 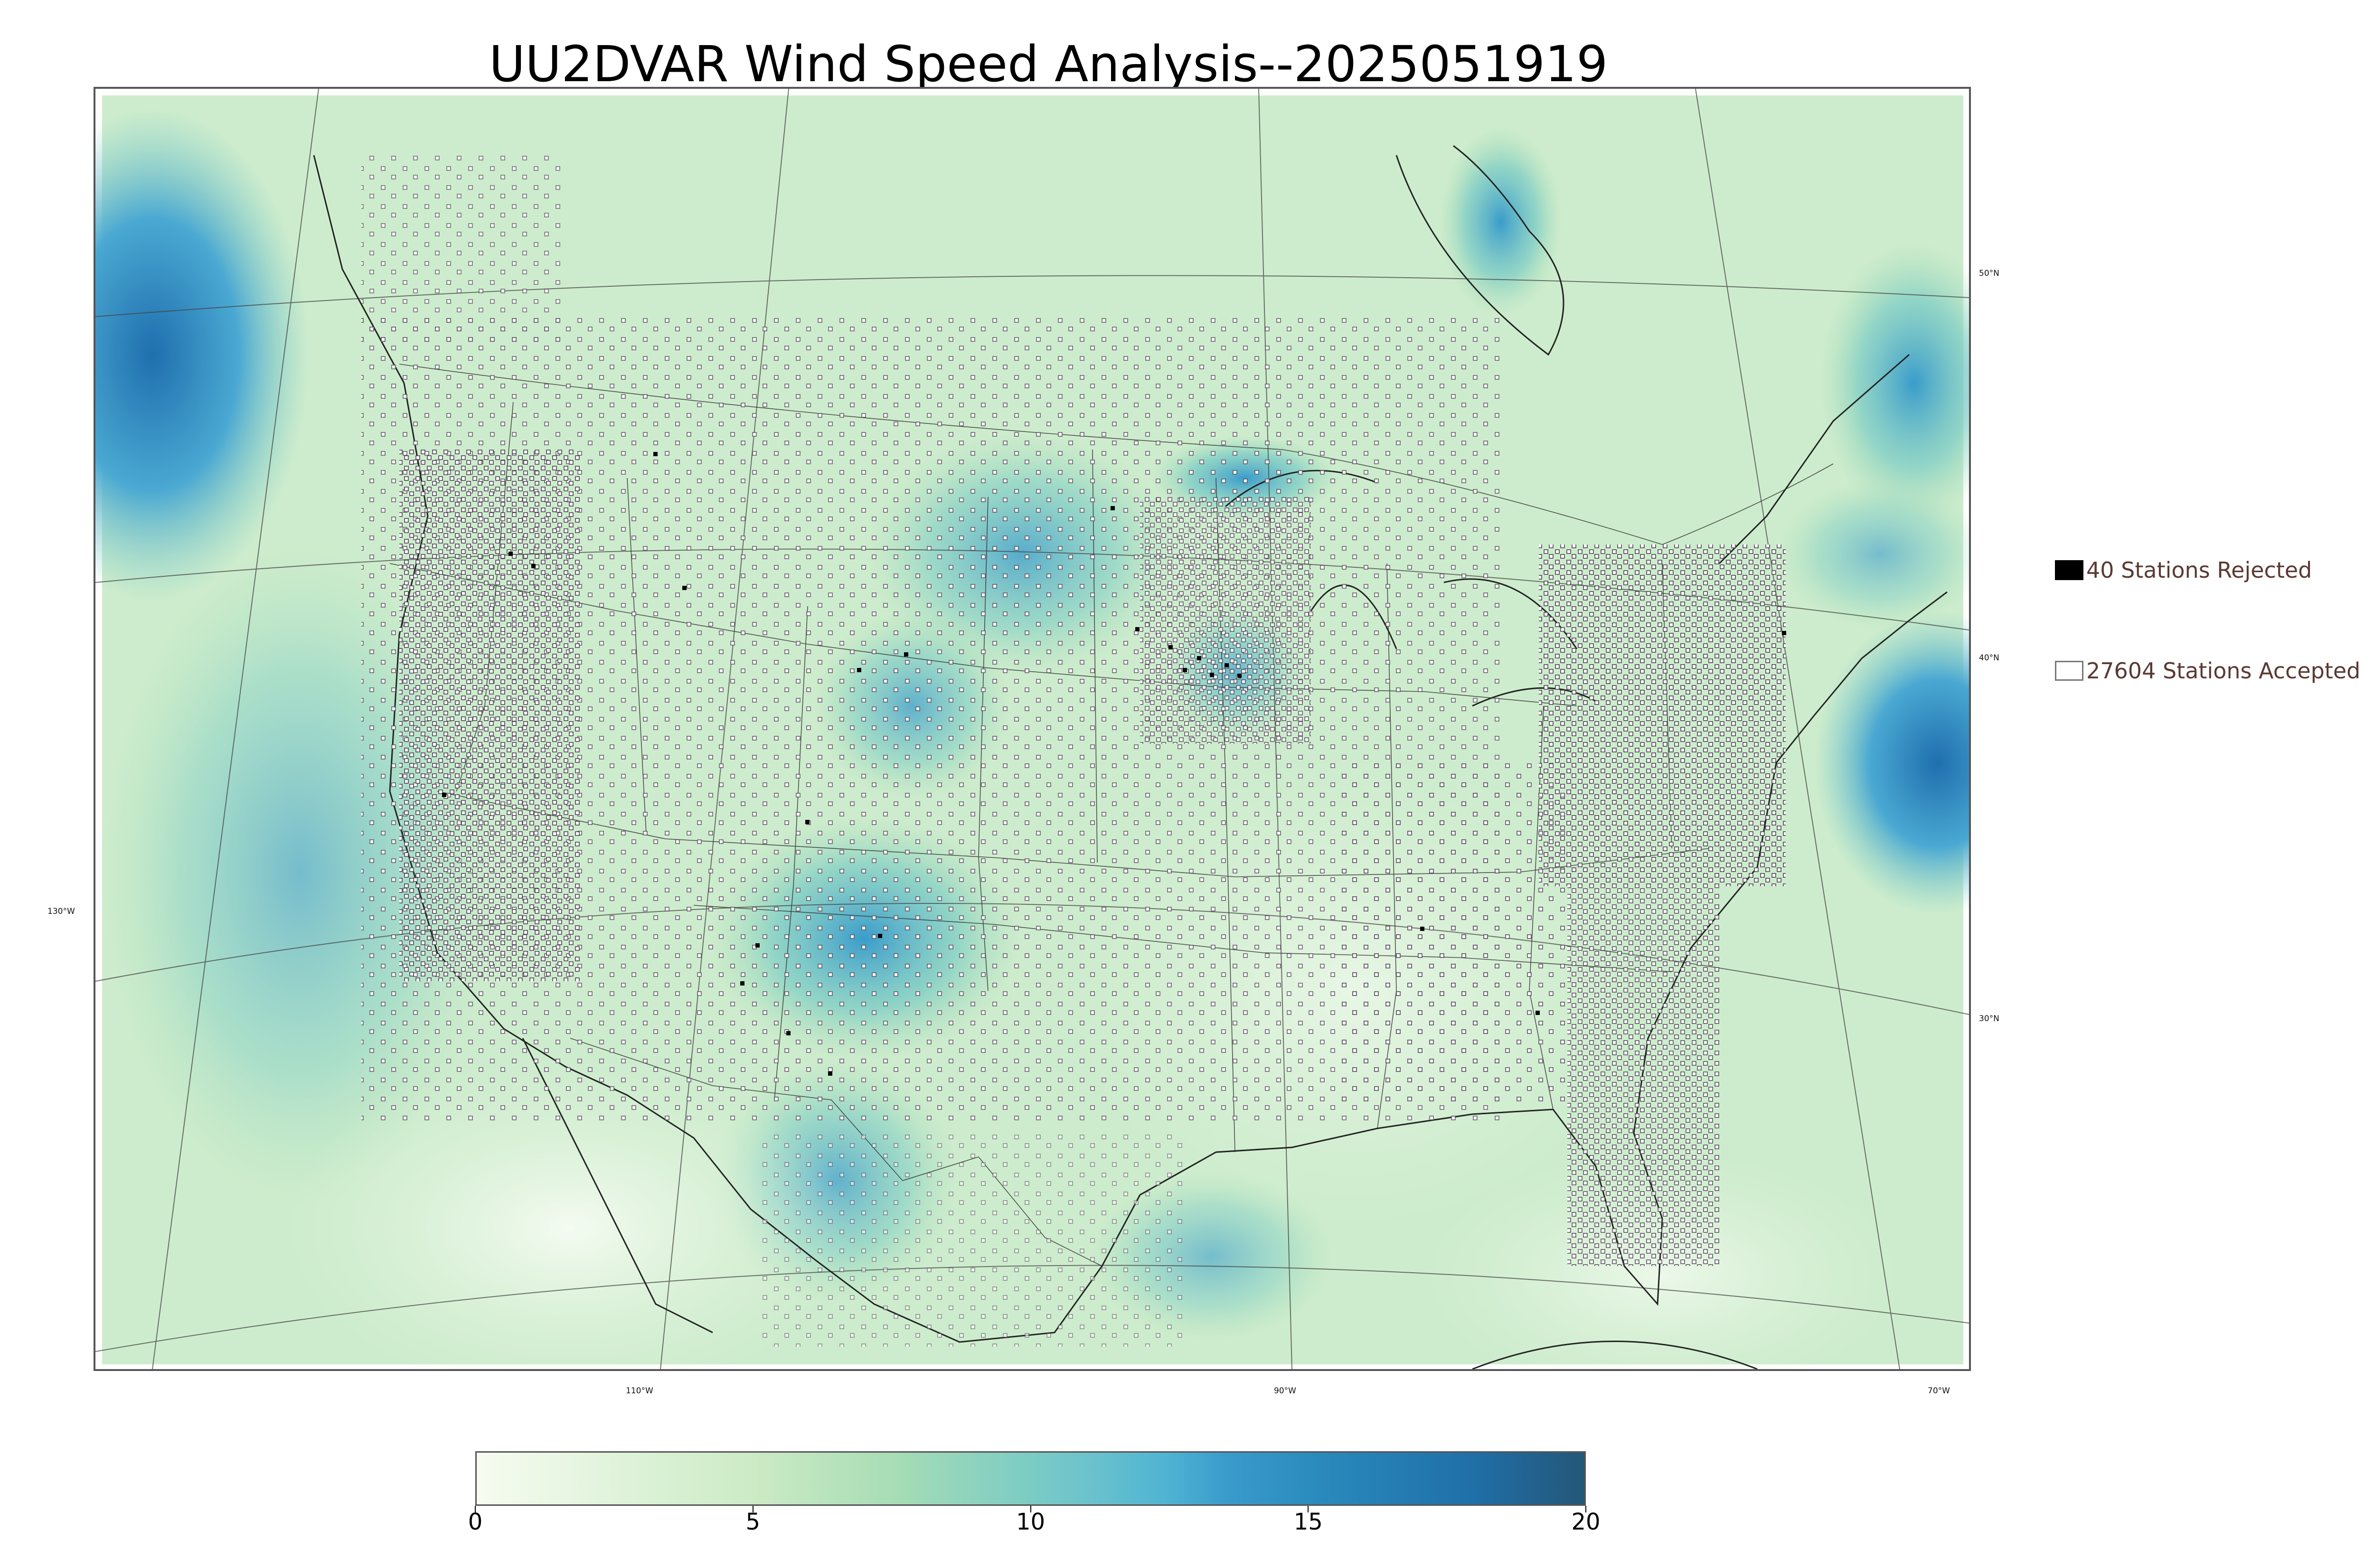 What do you see at coordinates (639, 1391) in the screenshot?
I see `lon-label-110w: 110°W` at bounding box center [639, 1391].